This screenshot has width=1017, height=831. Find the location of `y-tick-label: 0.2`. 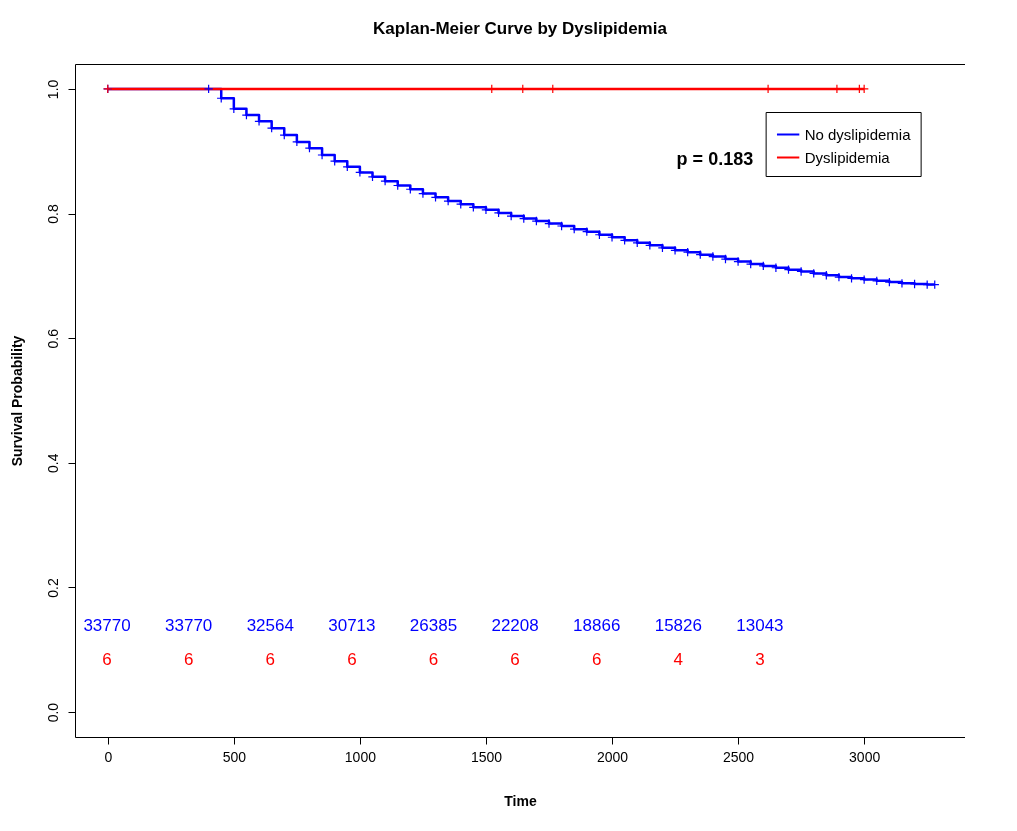

y-tick-label: 0.2 is located at coordinates (52, 588).